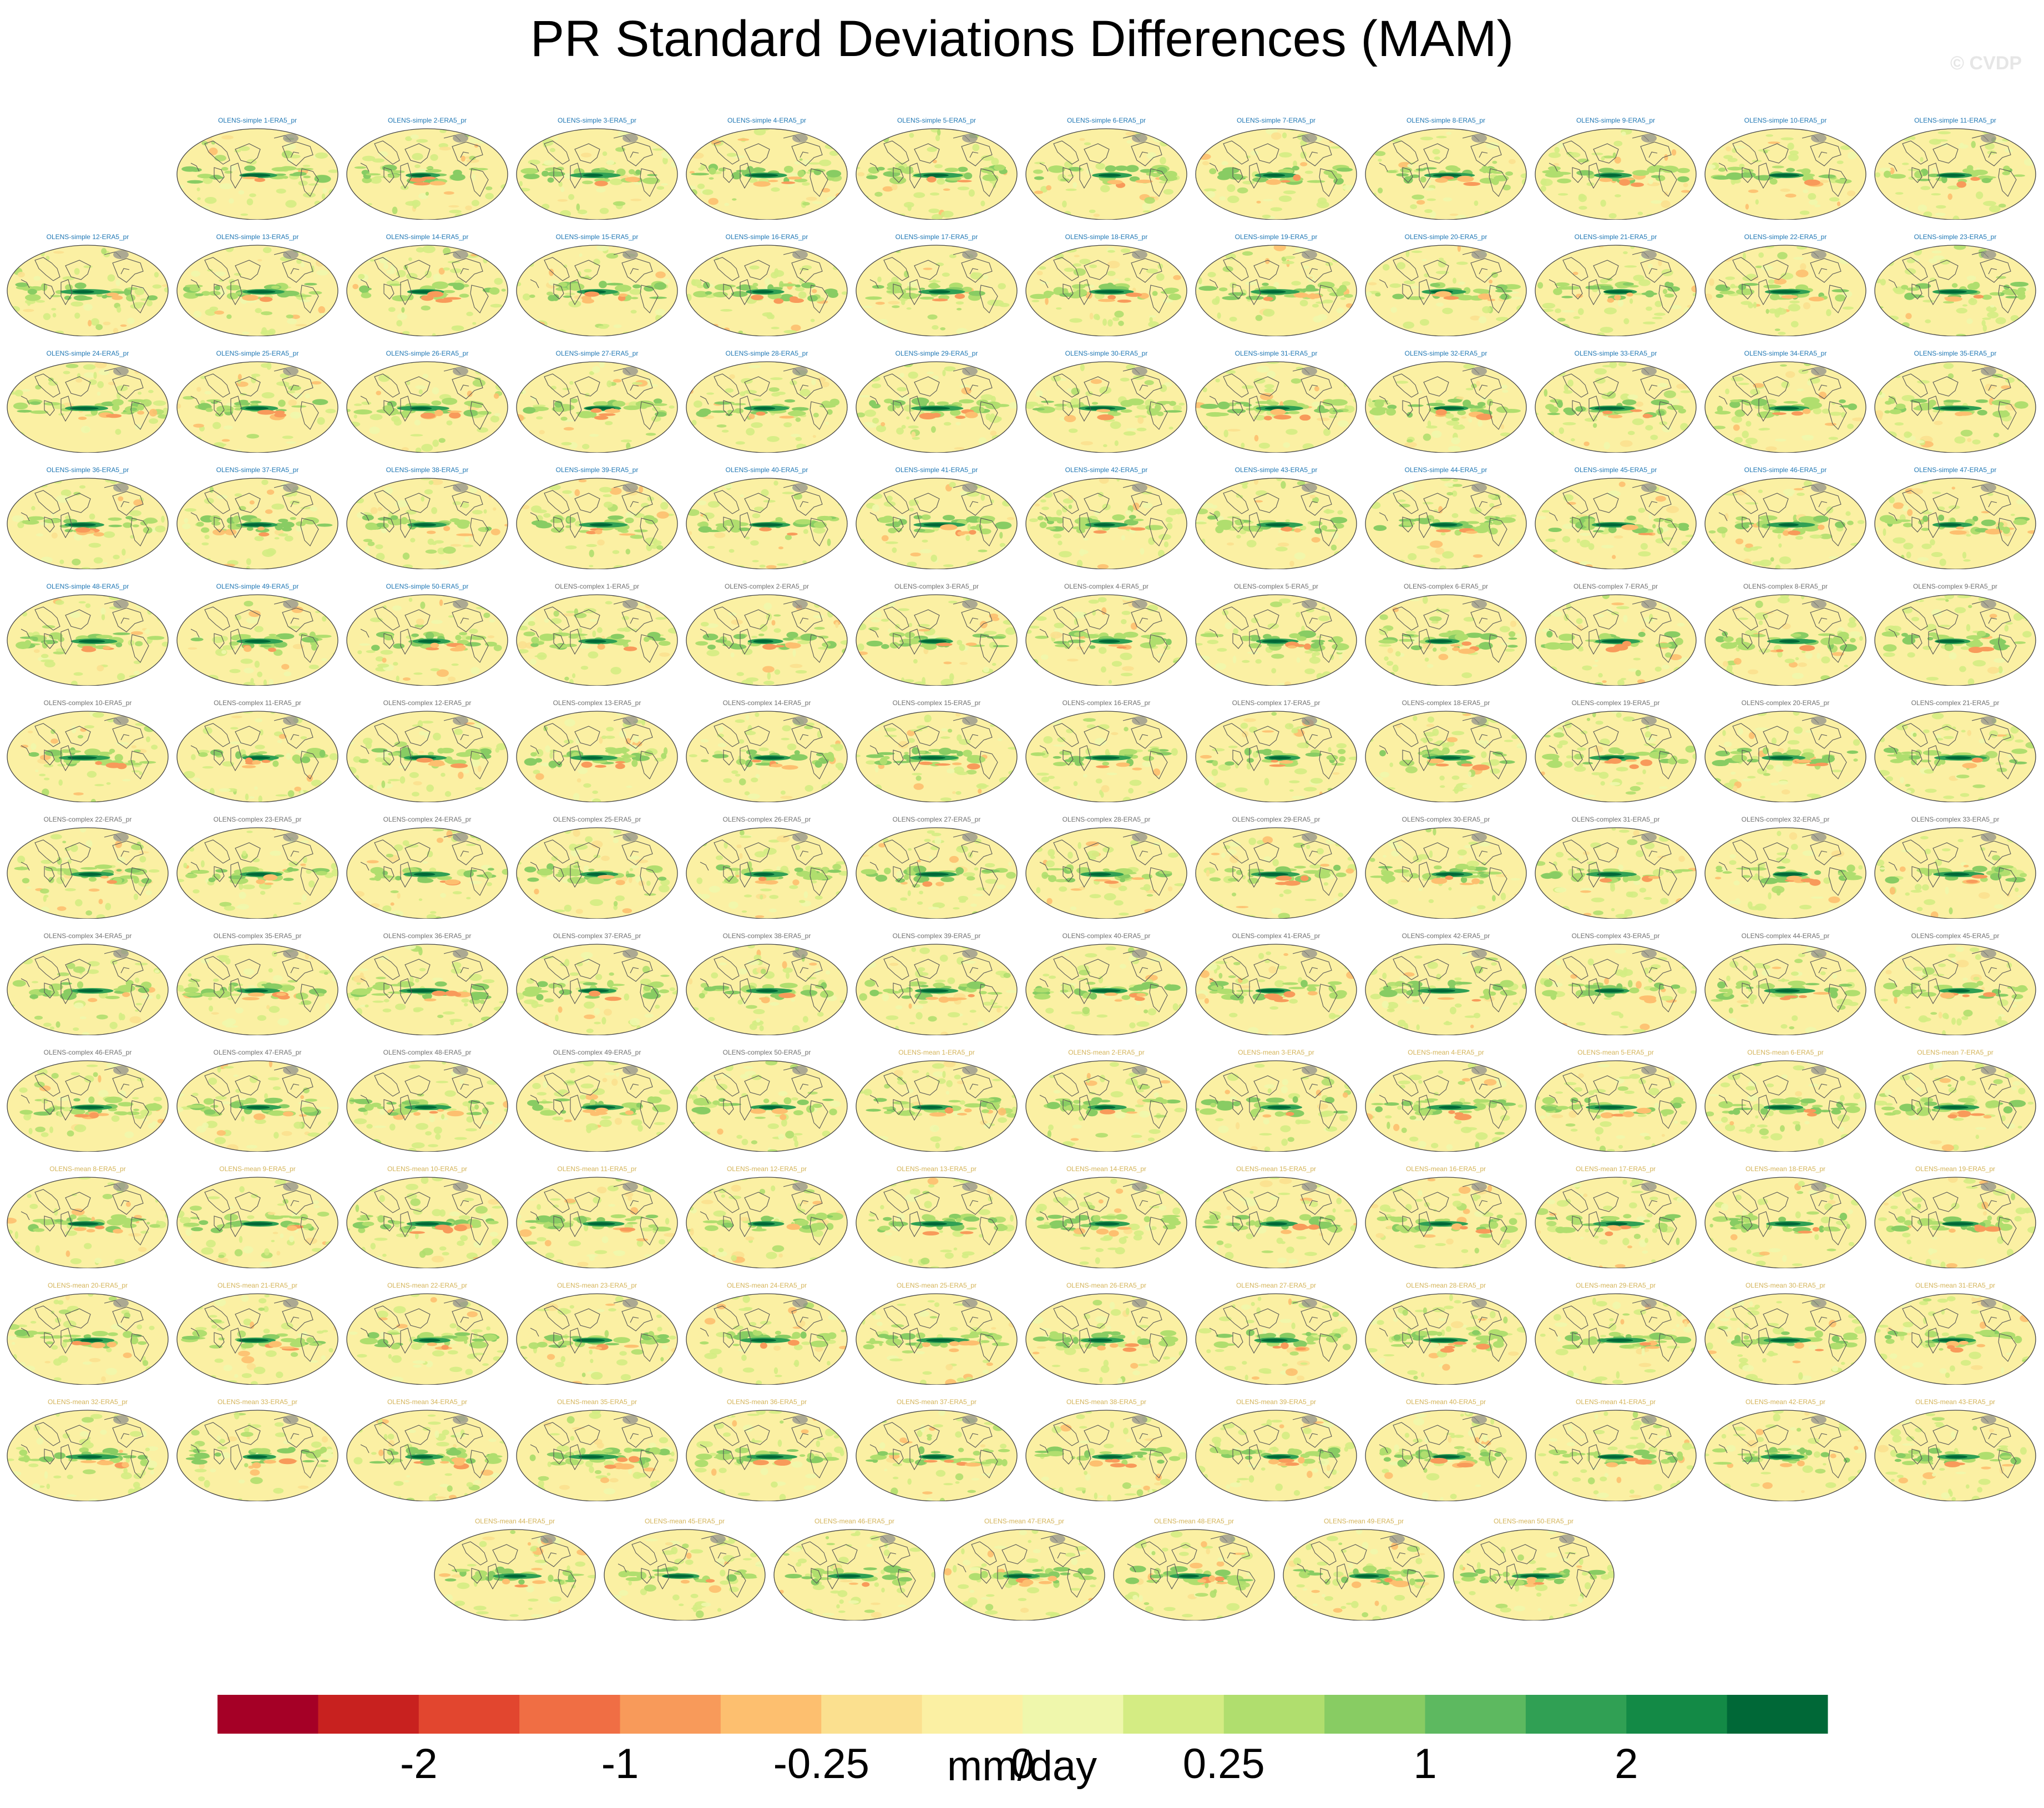  What do you see at coordinates (1194, 1572) in the screenshot?
I see `map-panel: OLENS-mean 48-ERA5_pr` at bounding box center [1194, 1572].